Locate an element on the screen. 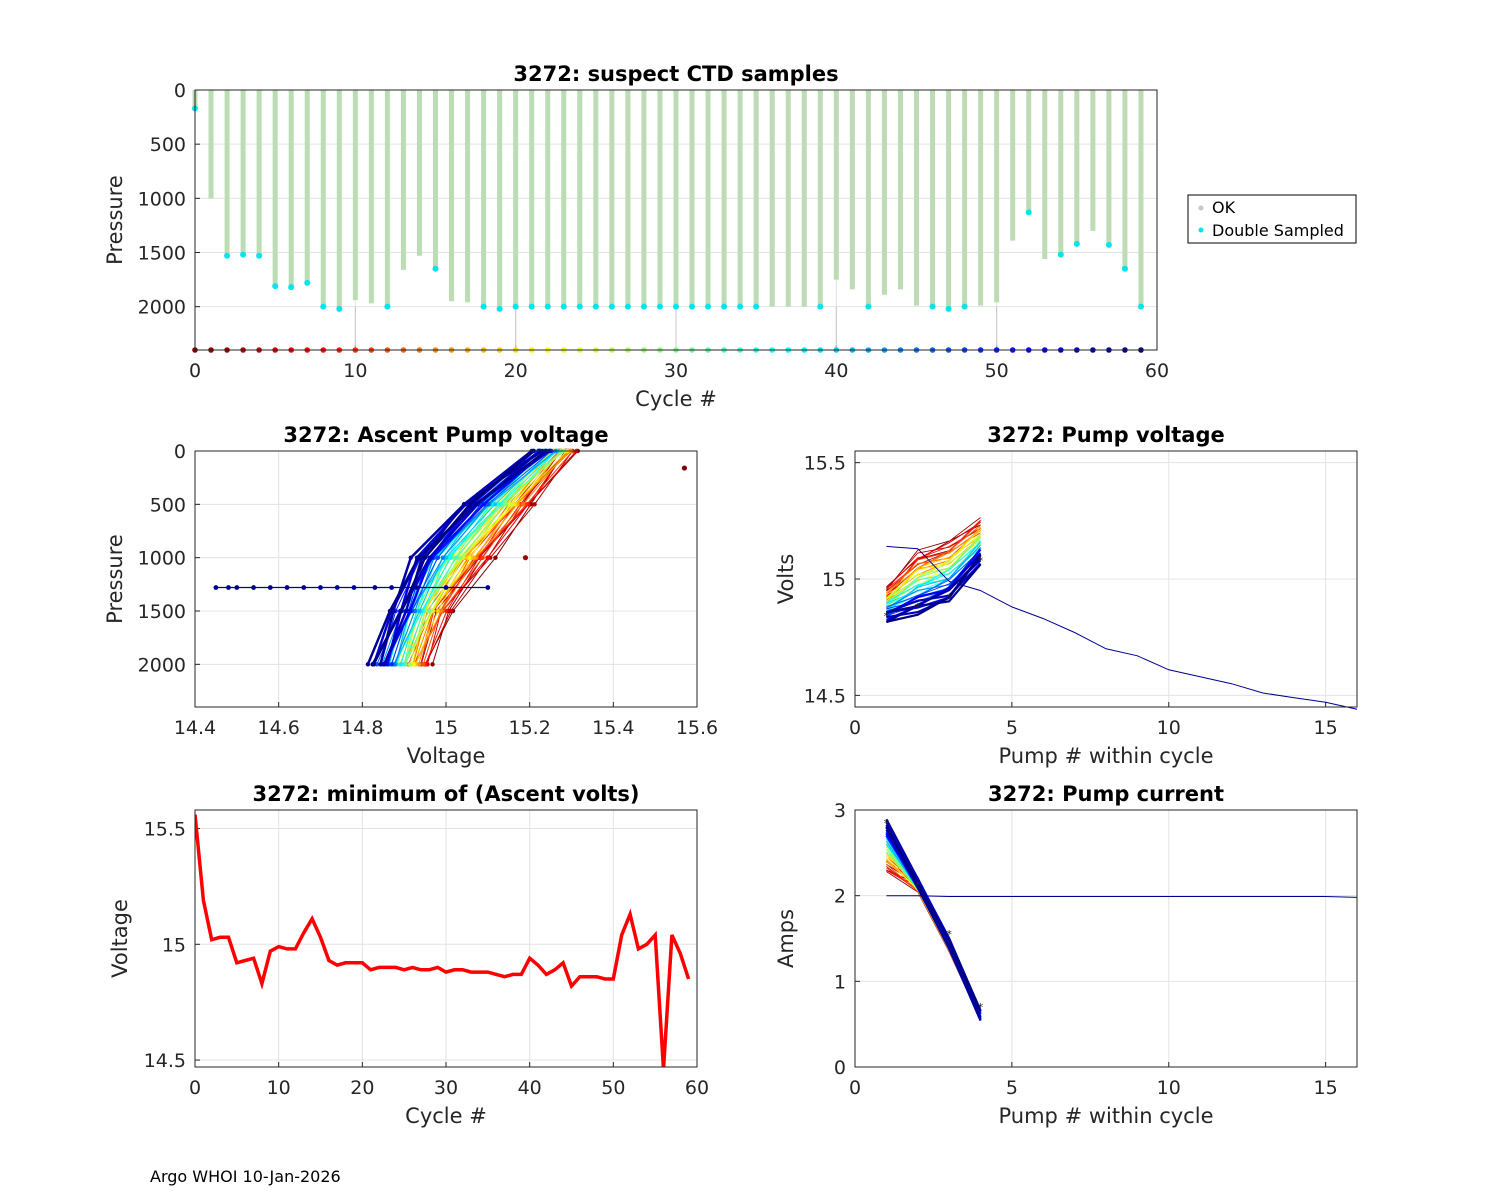  x-tick-label: 14.8 is located at coordinates (362, 728).